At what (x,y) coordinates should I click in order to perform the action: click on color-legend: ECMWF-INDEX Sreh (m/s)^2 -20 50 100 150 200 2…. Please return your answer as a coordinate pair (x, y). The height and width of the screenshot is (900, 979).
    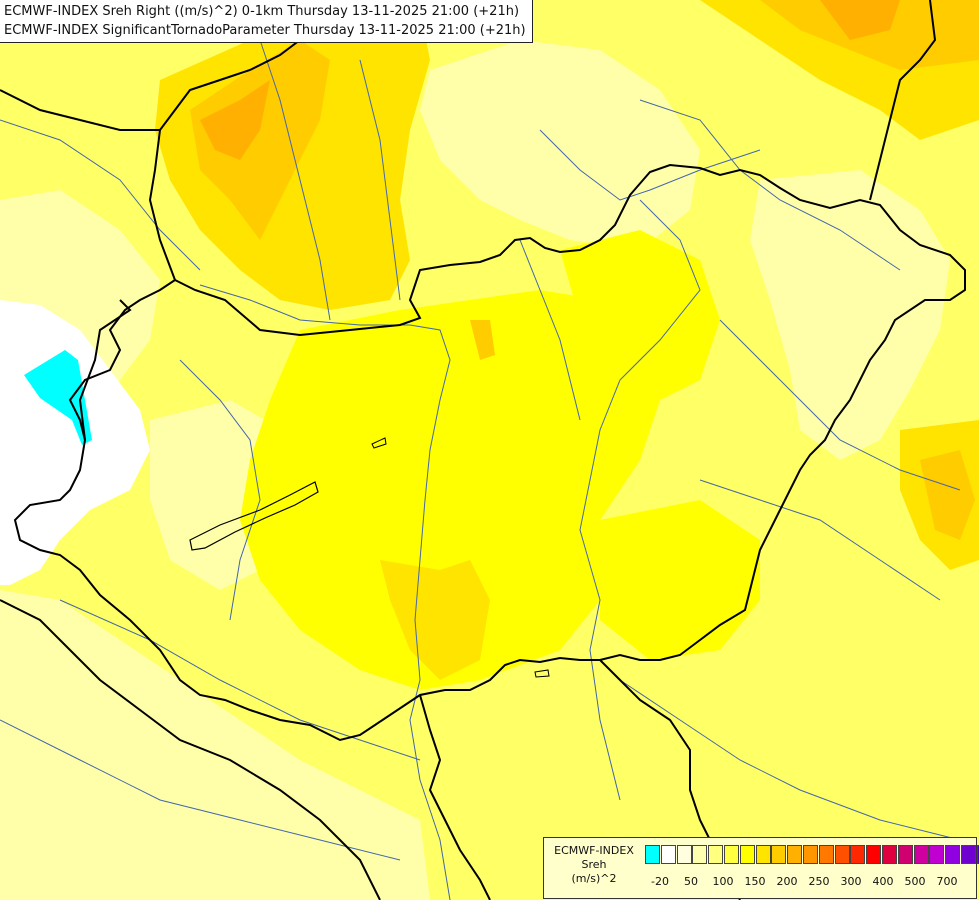
    Looking at the image, I should click on (761, 868).